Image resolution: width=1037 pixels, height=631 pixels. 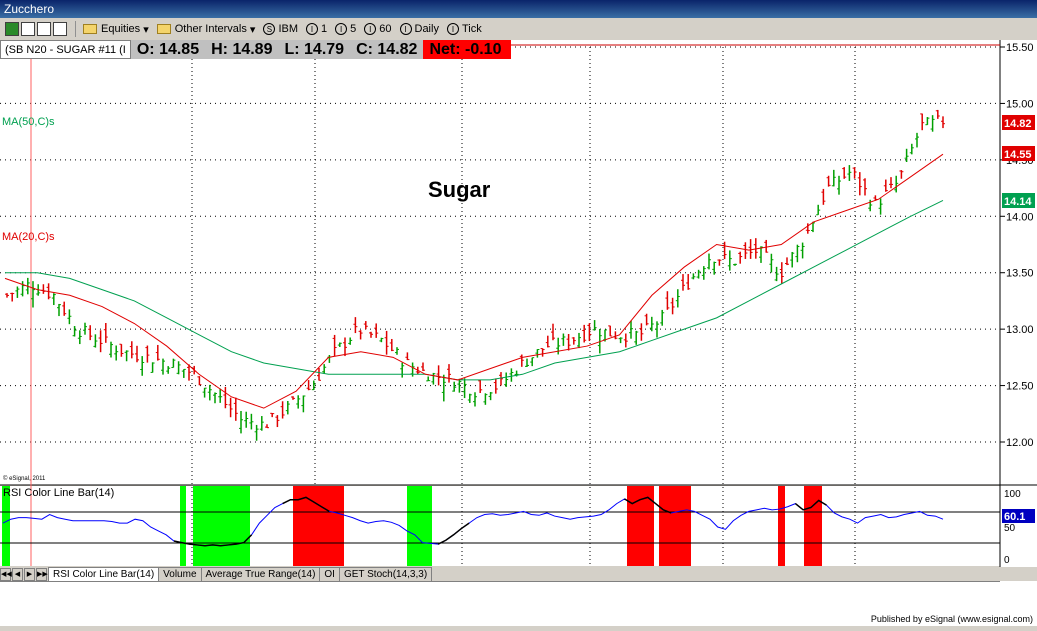 I want to click on rsi-current-badge, so click(x=1018, y=516).